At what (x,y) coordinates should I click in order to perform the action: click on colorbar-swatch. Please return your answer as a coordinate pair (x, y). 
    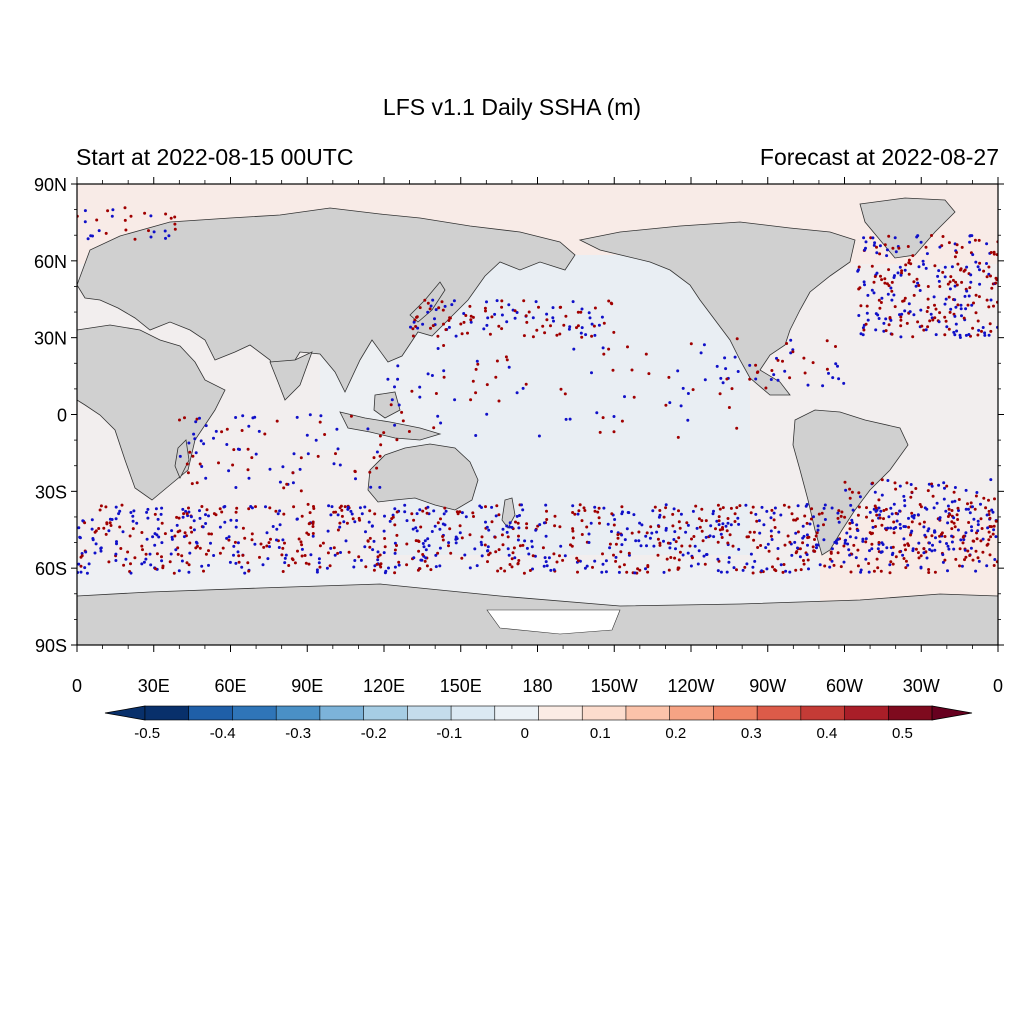
    Looking at the image, I should click on (779, 713).